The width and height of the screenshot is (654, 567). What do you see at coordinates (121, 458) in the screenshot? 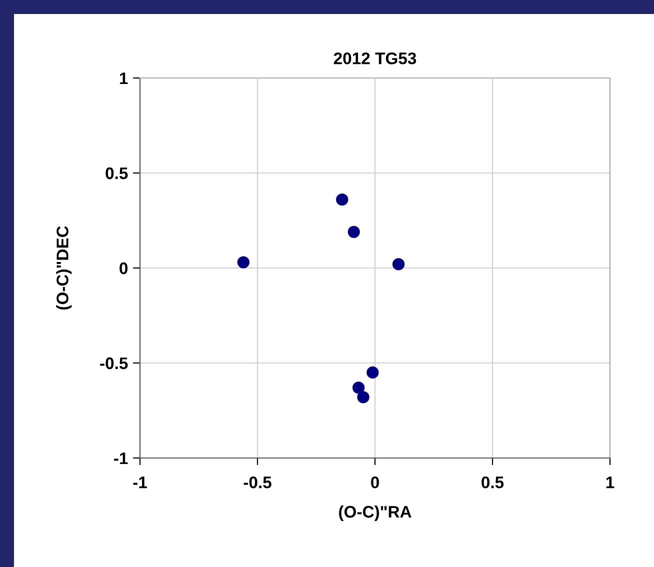
I see `y-tick-label: -1` at bounding box center [121, 458].